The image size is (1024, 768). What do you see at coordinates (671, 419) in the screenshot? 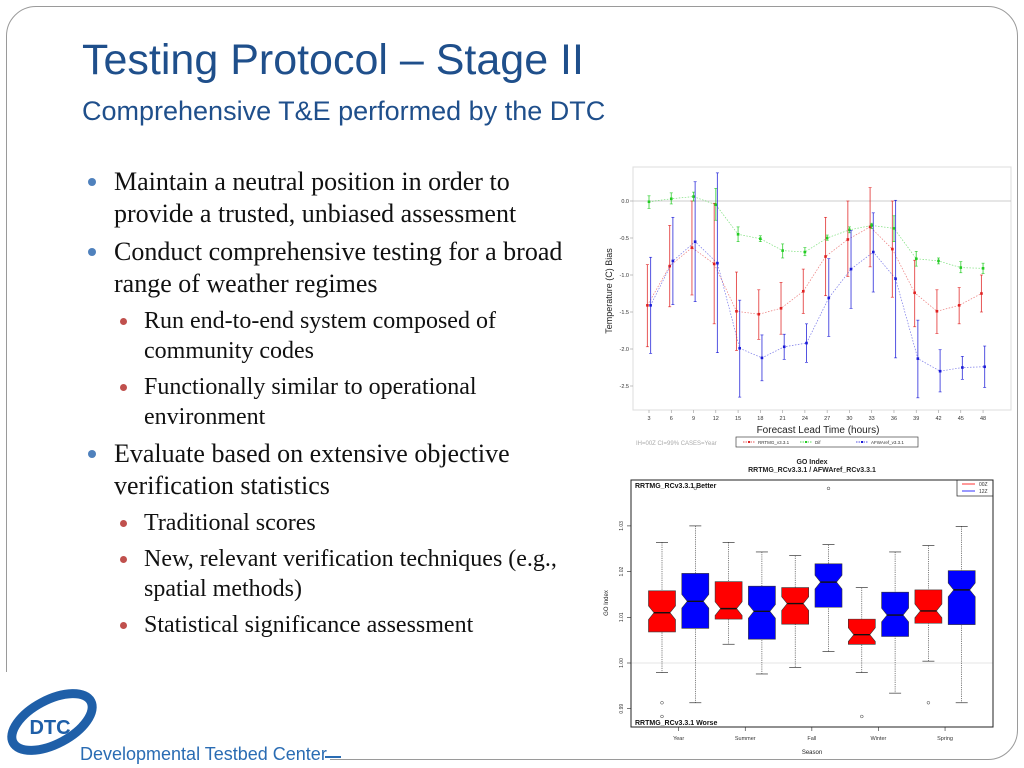
I see `x-tick-label: 6` at bounding box center [671, 419].